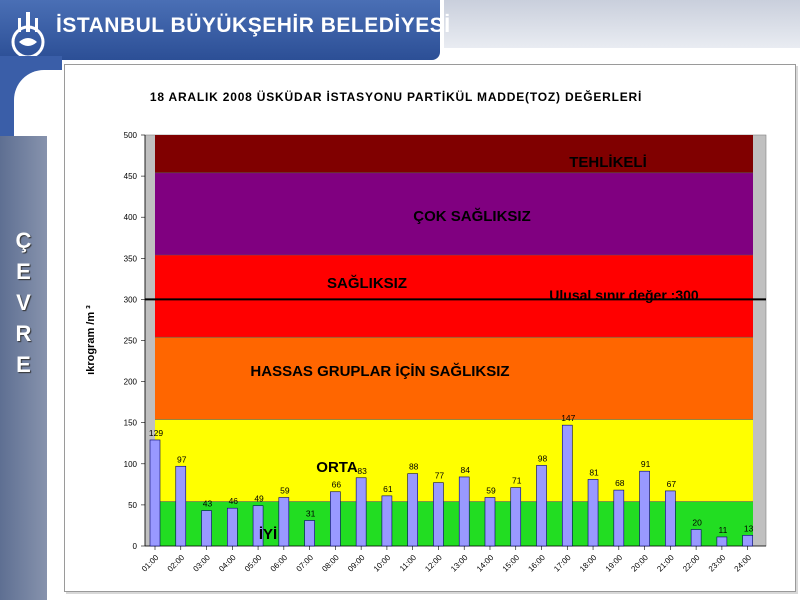 This screenshot has height=600, width=800. Describe the element at coordinates (208, 504) in the screenshot. I see `value-label: 43` at that location.